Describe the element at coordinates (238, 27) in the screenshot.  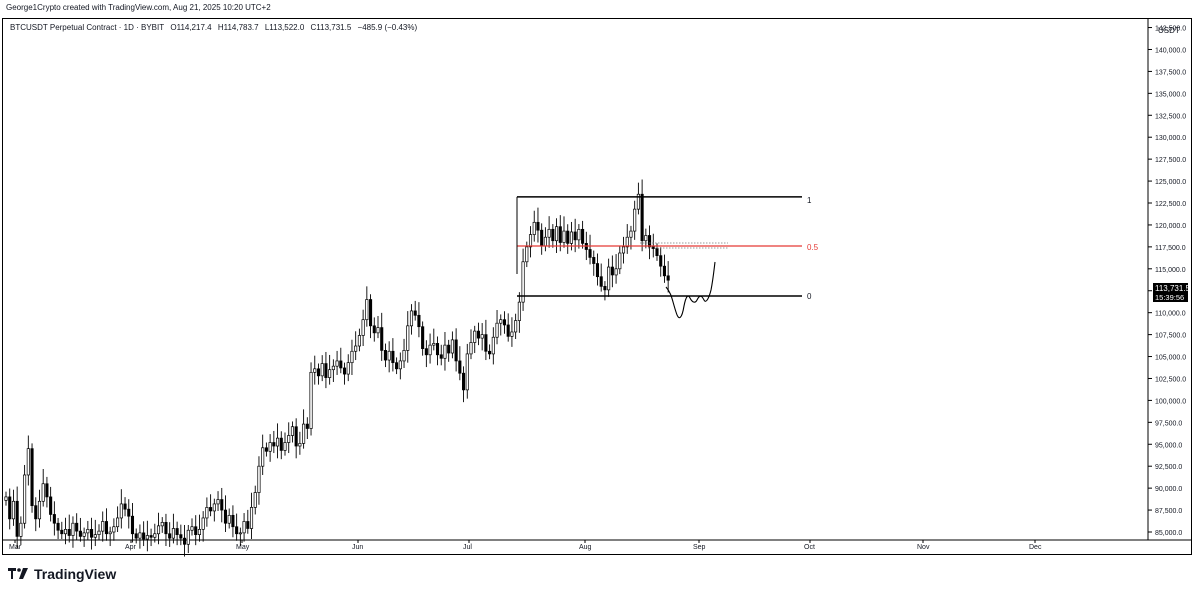
I see `high-value: H114,783.7` at that location.